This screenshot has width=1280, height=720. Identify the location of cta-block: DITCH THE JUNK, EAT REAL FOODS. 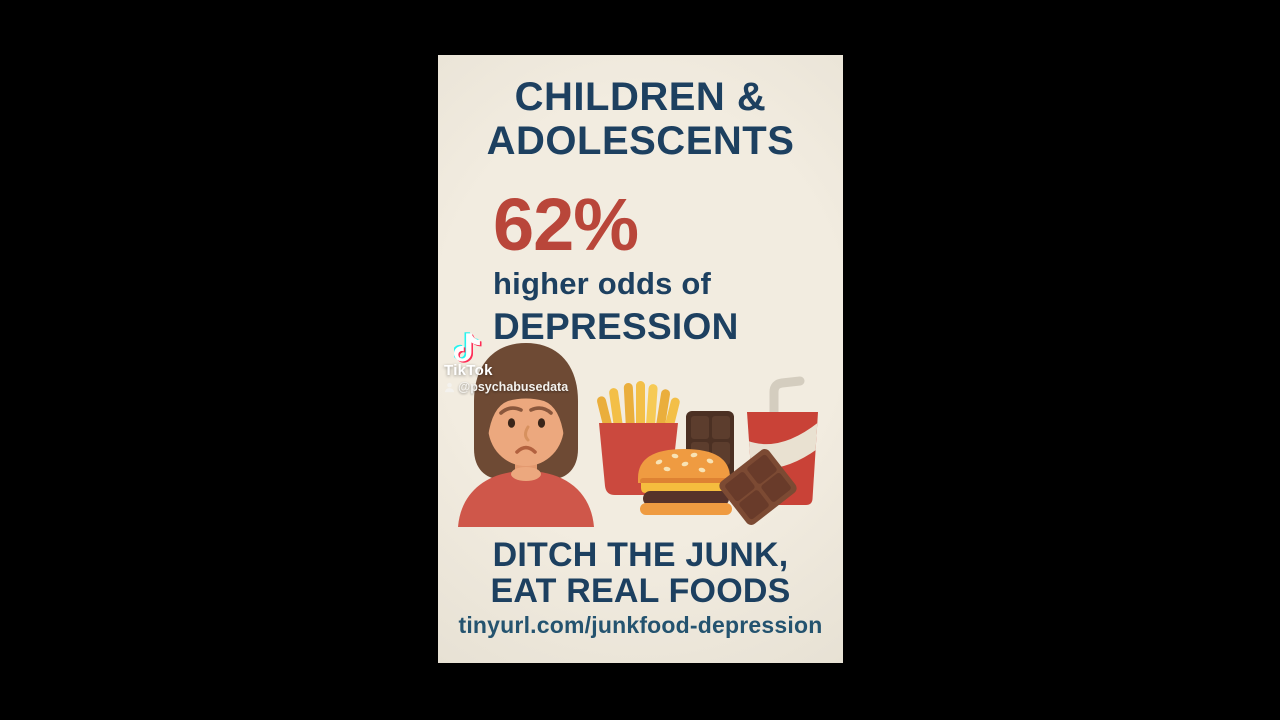
(640, 573).